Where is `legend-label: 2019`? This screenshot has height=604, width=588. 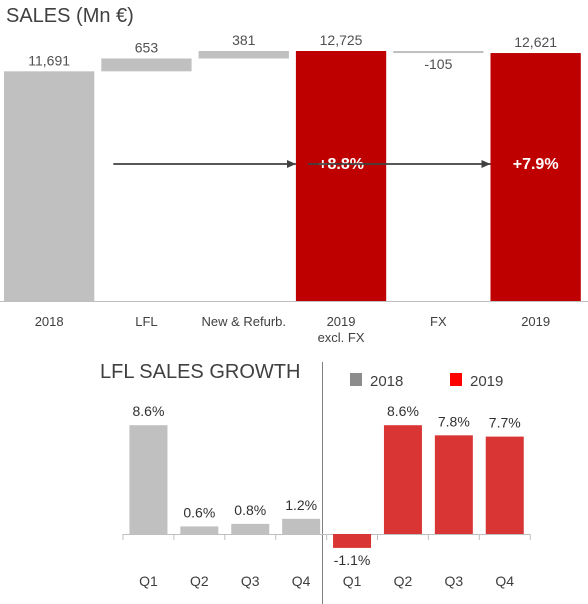
legend-label: 2019 is located at coordinates (486, 381).